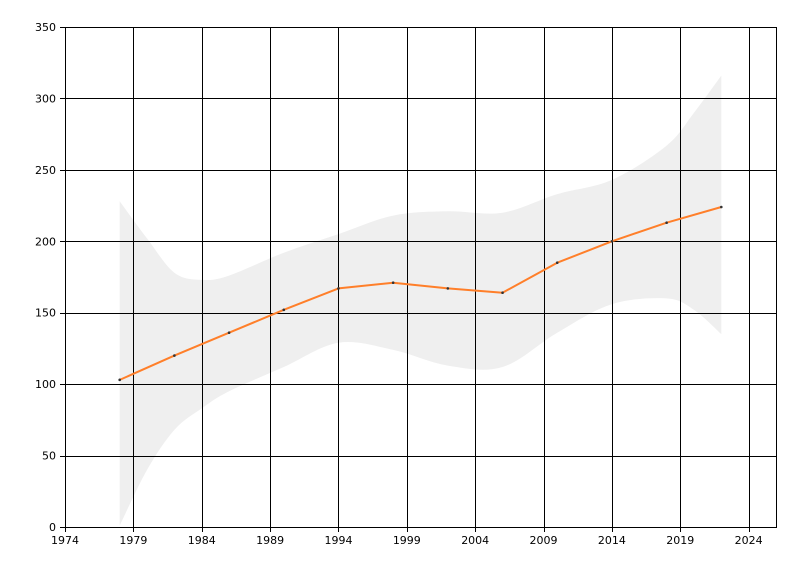 The image size is (800, 576). I want to click on y-tick-label: 0, so click(52, 527).